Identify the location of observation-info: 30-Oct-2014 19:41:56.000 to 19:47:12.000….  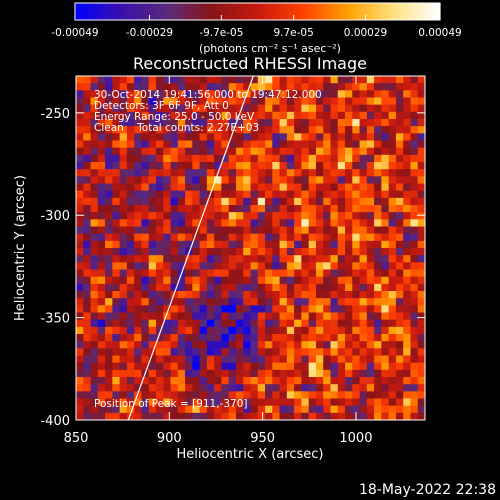
(208, 111).